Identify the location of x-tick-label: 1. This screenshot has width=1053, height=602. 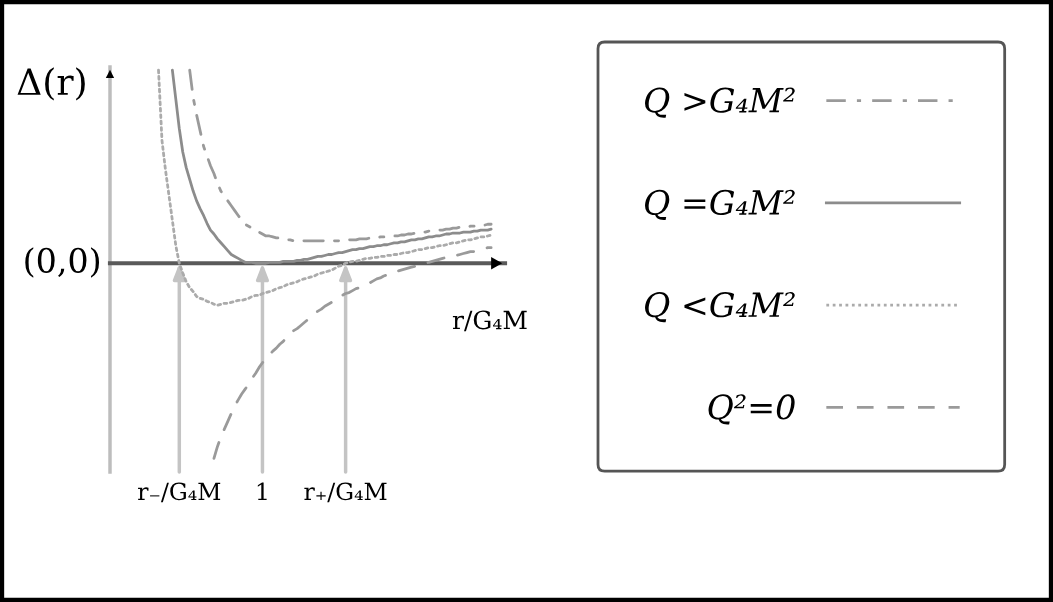
(262, 491).